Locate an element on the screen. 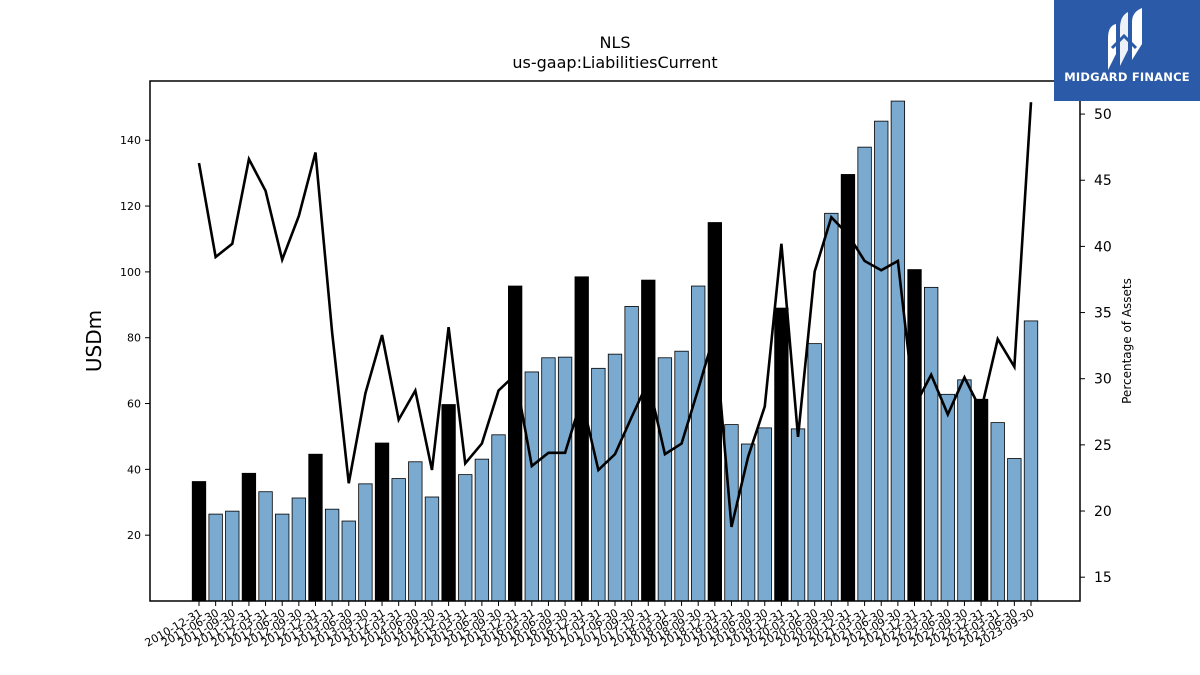 The image size is (1200, 675). y2-tick-label: 30 is located at coordinates (1103, 380).